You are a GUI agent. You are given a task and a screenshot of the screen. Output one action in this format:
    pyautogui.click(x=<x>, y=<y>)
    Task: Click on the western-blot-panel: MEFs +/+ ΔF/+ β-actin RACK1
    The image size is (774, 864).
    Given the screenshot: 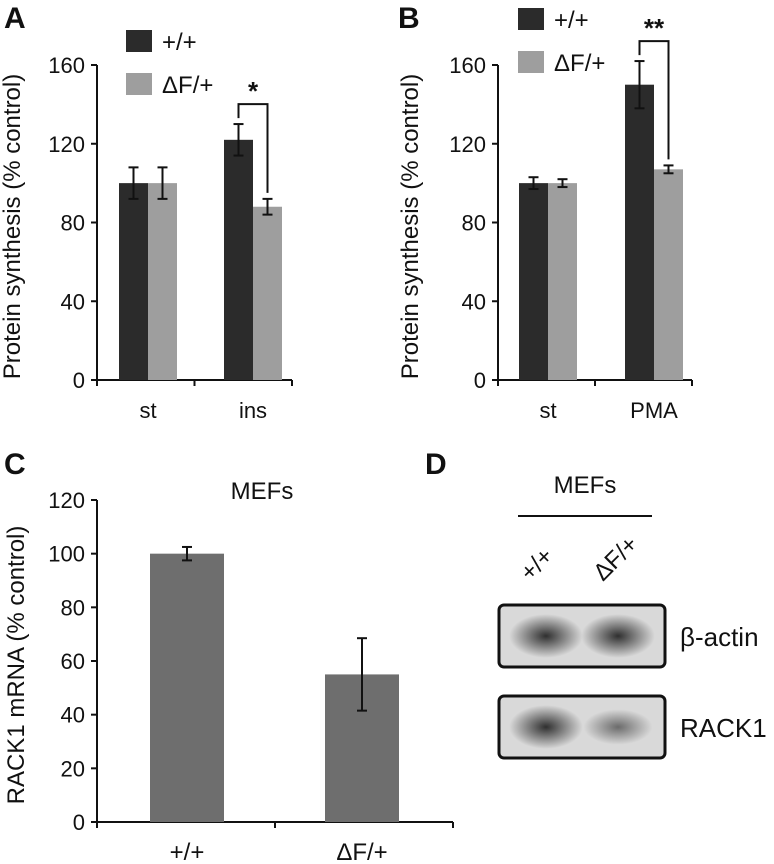 What is the action you would take?
    pyautogui.click(x=632, y=616)
    